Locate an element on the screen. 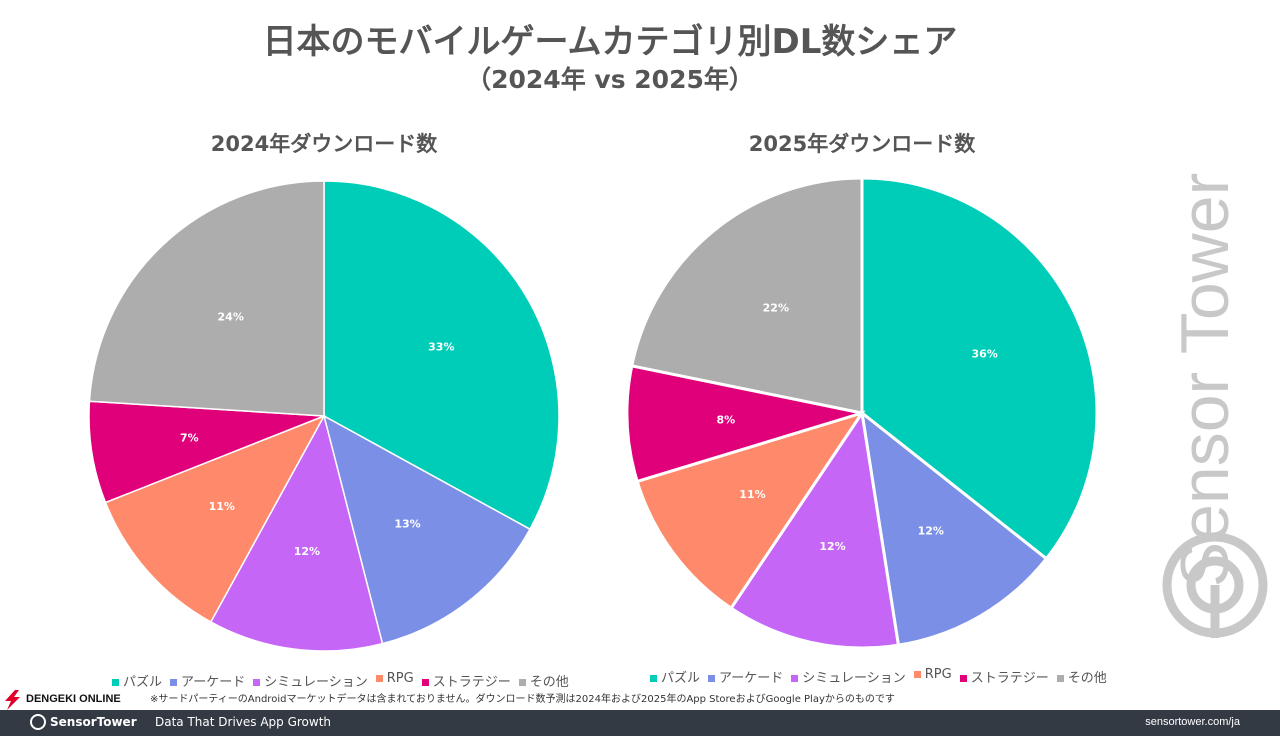 This screenshot has height=736, width=1280. footer-url: sensortower.com/ja is located at coordinates (1192, 722).